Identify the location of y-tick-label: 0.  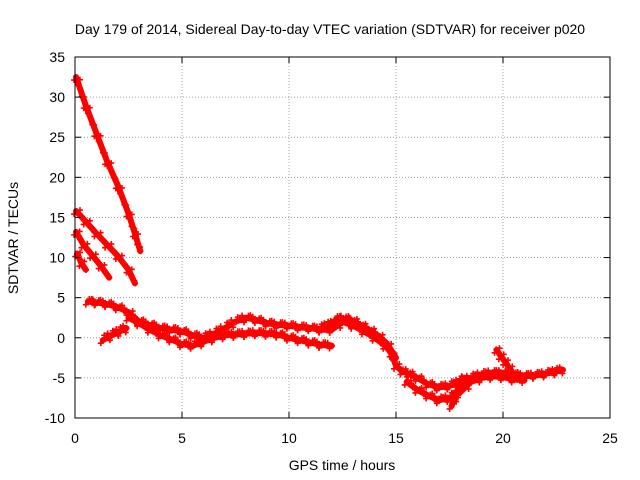
(61, 338).